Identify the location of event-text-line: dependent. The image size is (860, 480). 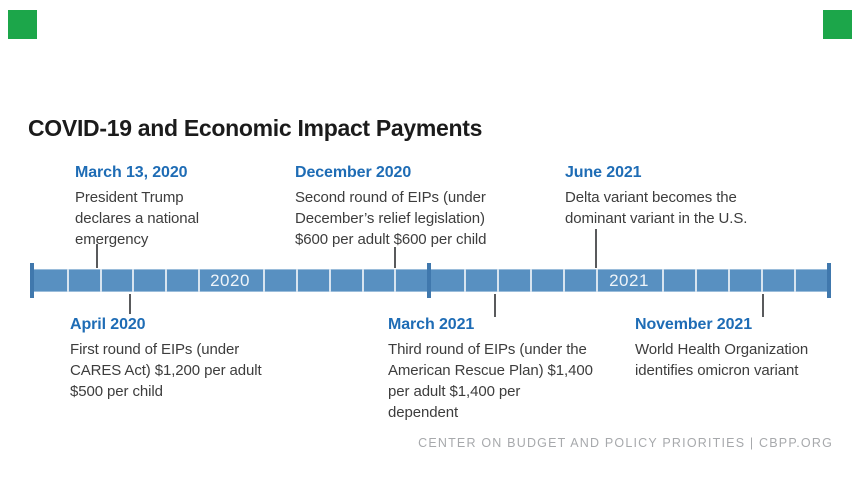
(423, 412).